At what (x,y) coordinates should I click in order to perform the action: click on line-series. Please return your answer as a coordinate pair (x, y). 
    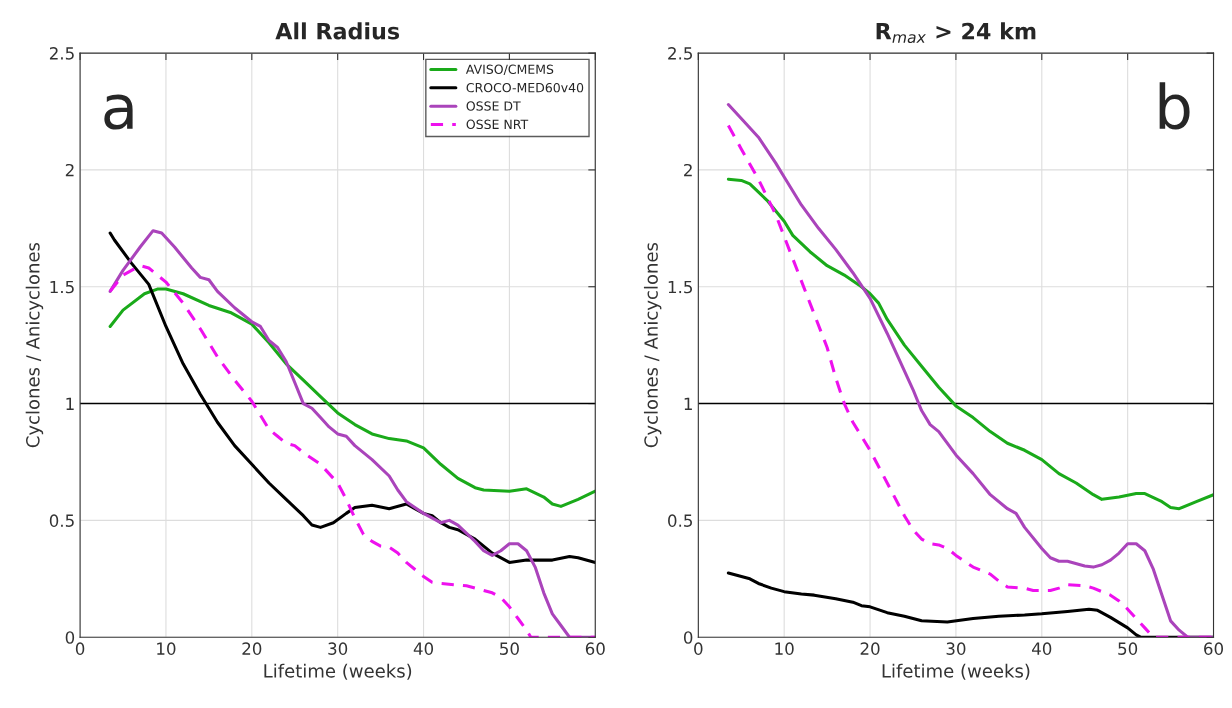
    Looking at the image, I should click on (352, 397).